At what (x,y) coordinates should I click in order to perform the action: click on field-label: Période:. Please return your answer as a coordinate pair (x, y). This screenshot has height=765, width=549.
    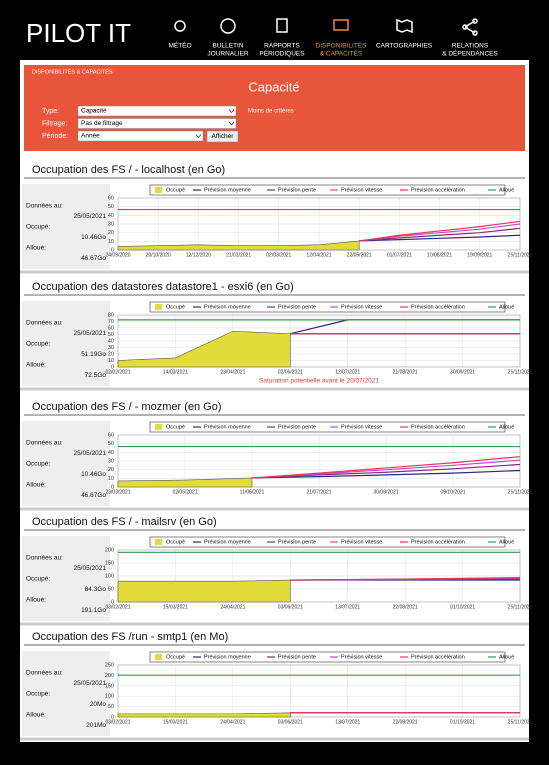
    Looking at the image, I should click on (55, 136).